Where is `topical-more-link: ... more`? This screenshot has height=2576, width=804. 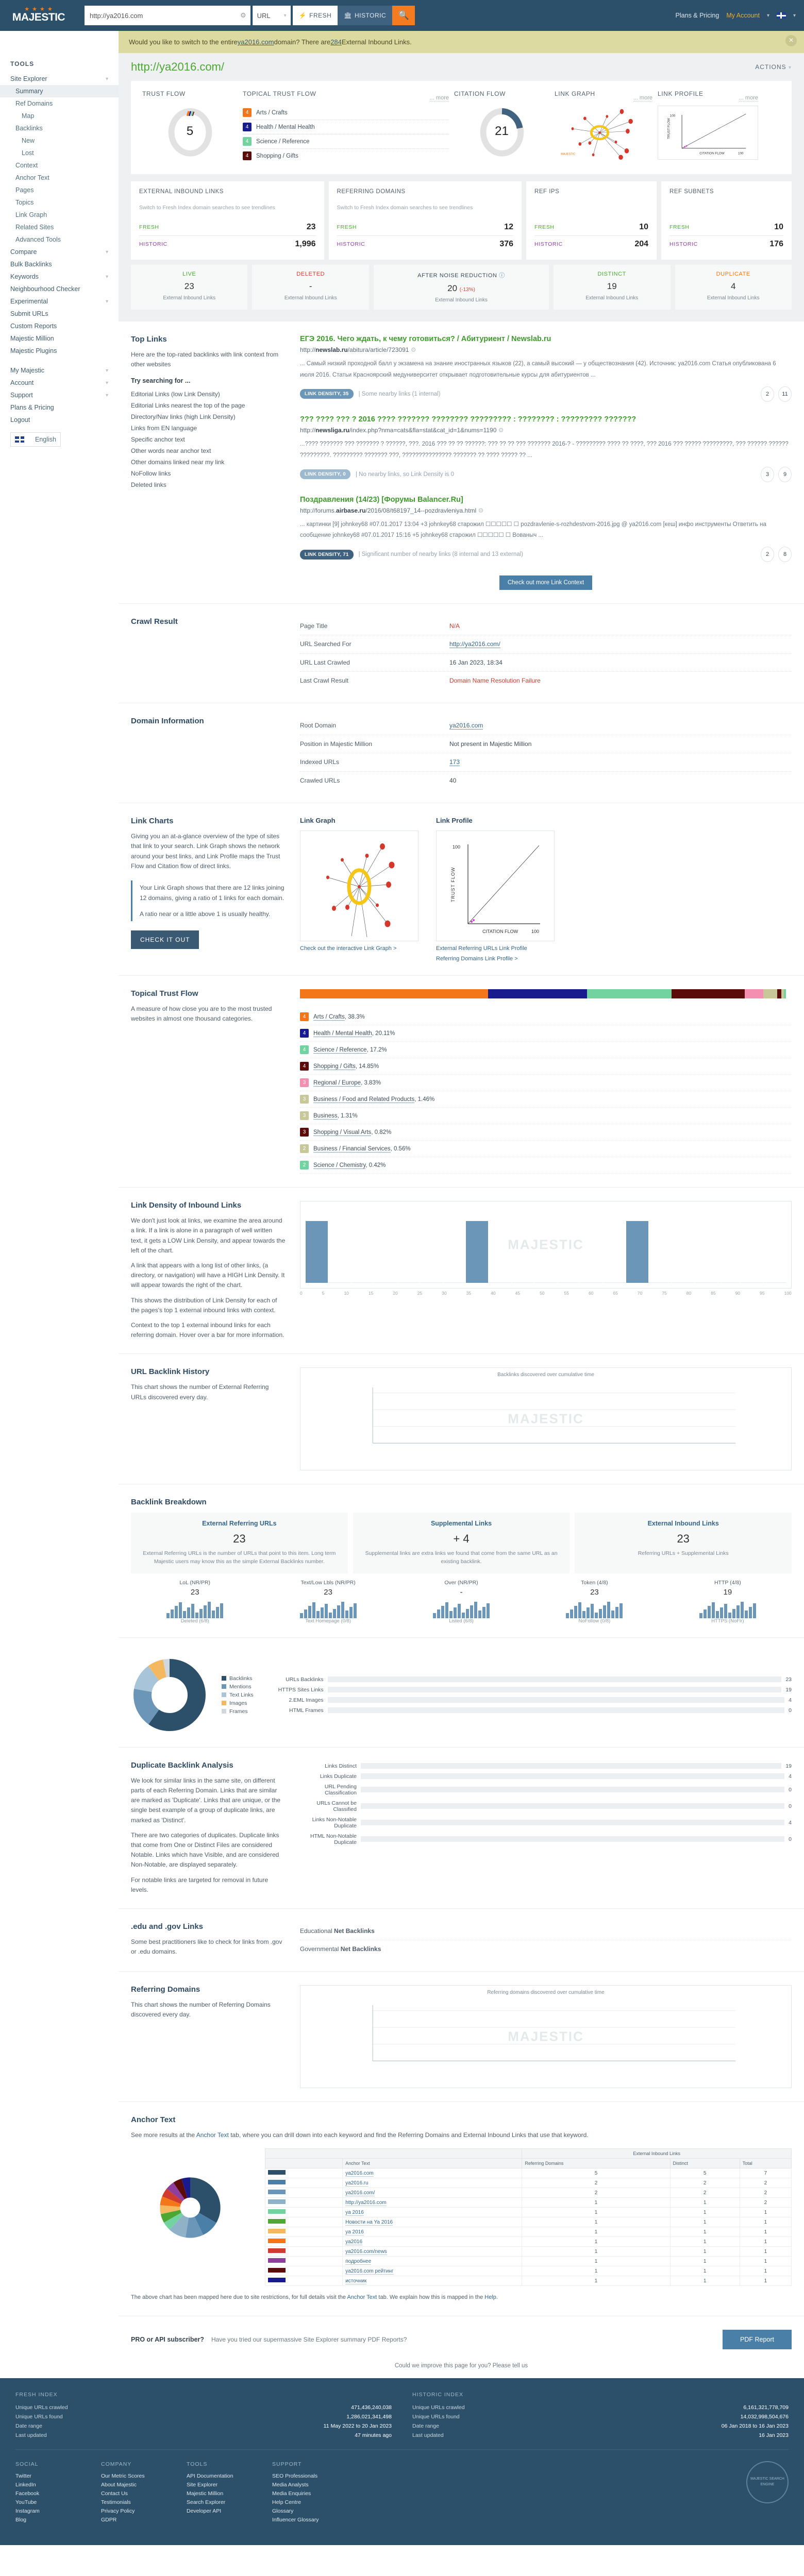 topical-more-link: ... more is located at coordinates (439, 97).